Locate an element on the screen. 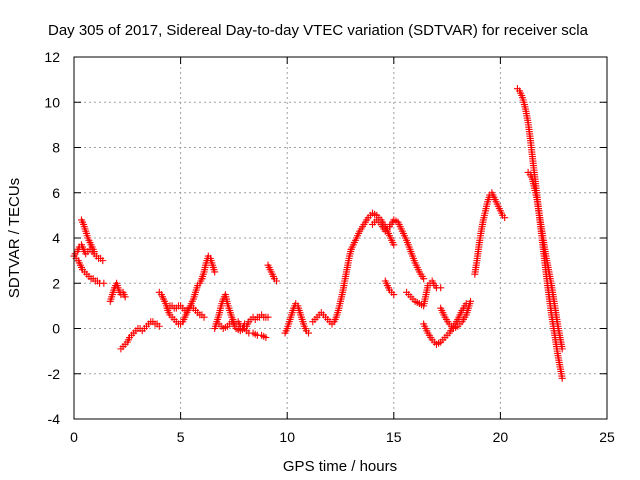 This screenshot has height=480, width=640. y-tick-label: 0 is located at coordinates (56, 329).